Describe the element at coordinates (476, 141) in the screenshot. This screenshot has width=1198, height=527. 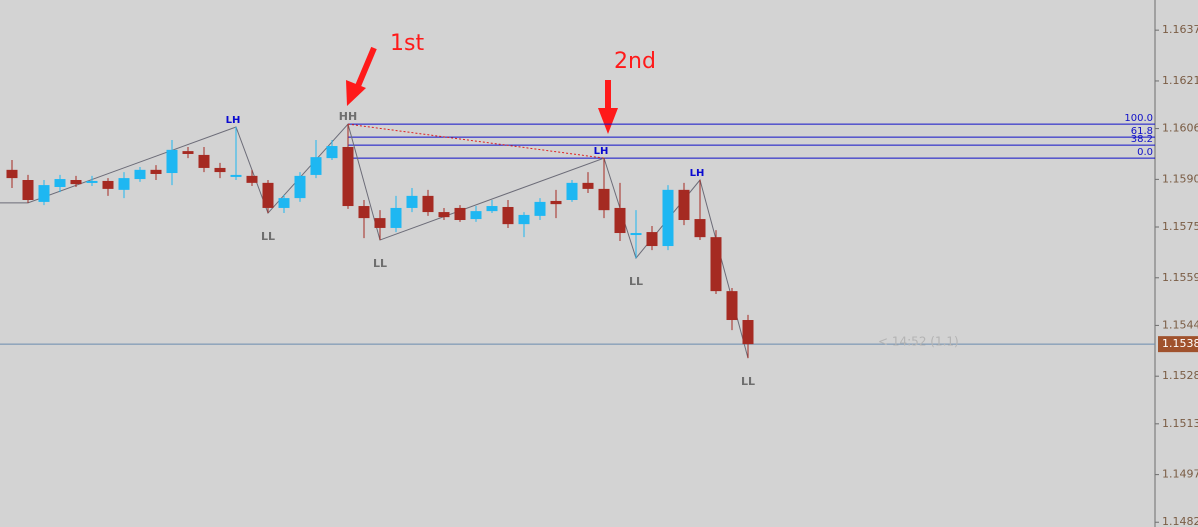
I see `trend-line` at that location.